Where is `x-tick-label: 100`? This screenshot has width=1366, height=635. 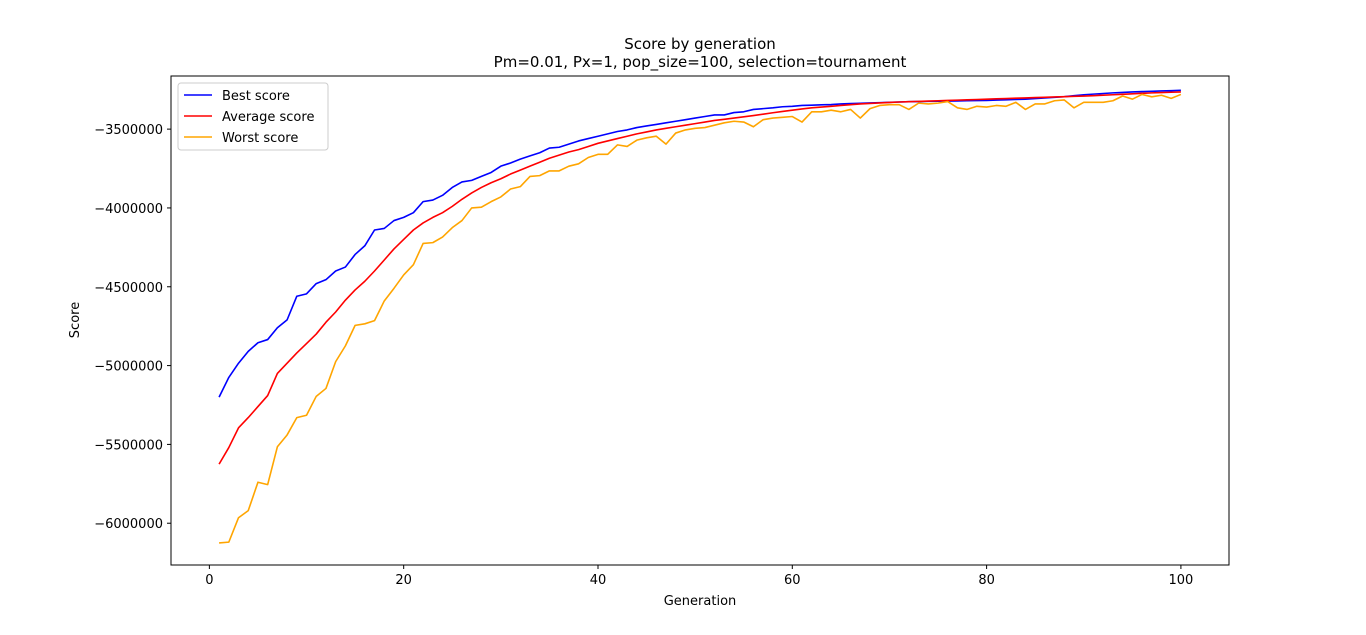
x-tick-label: 100 is located at coordinates (1180, 580).